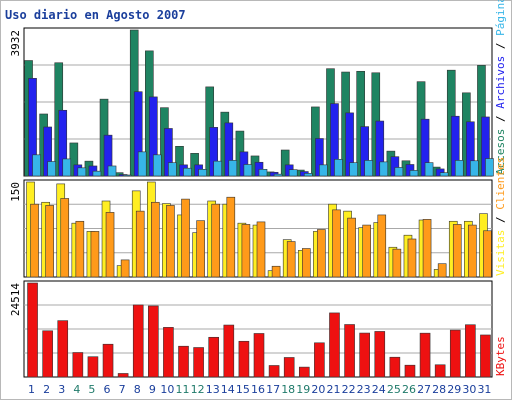 The width and height of the screenshot is (512, 400). Describe the element at coordinates (500, 183) in the screenshot. I see `legend-item-clientes: Clientes` at that location.